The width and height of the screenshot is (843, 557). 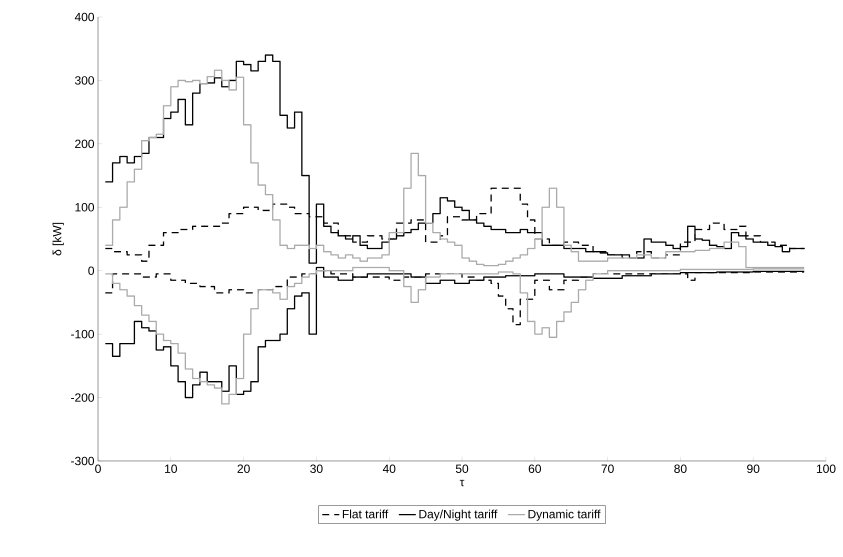 What do you see at coordinates (365, 514) in the screenshot?
I see `legend-label: Flat tariff` at bounding box center [365, 514].